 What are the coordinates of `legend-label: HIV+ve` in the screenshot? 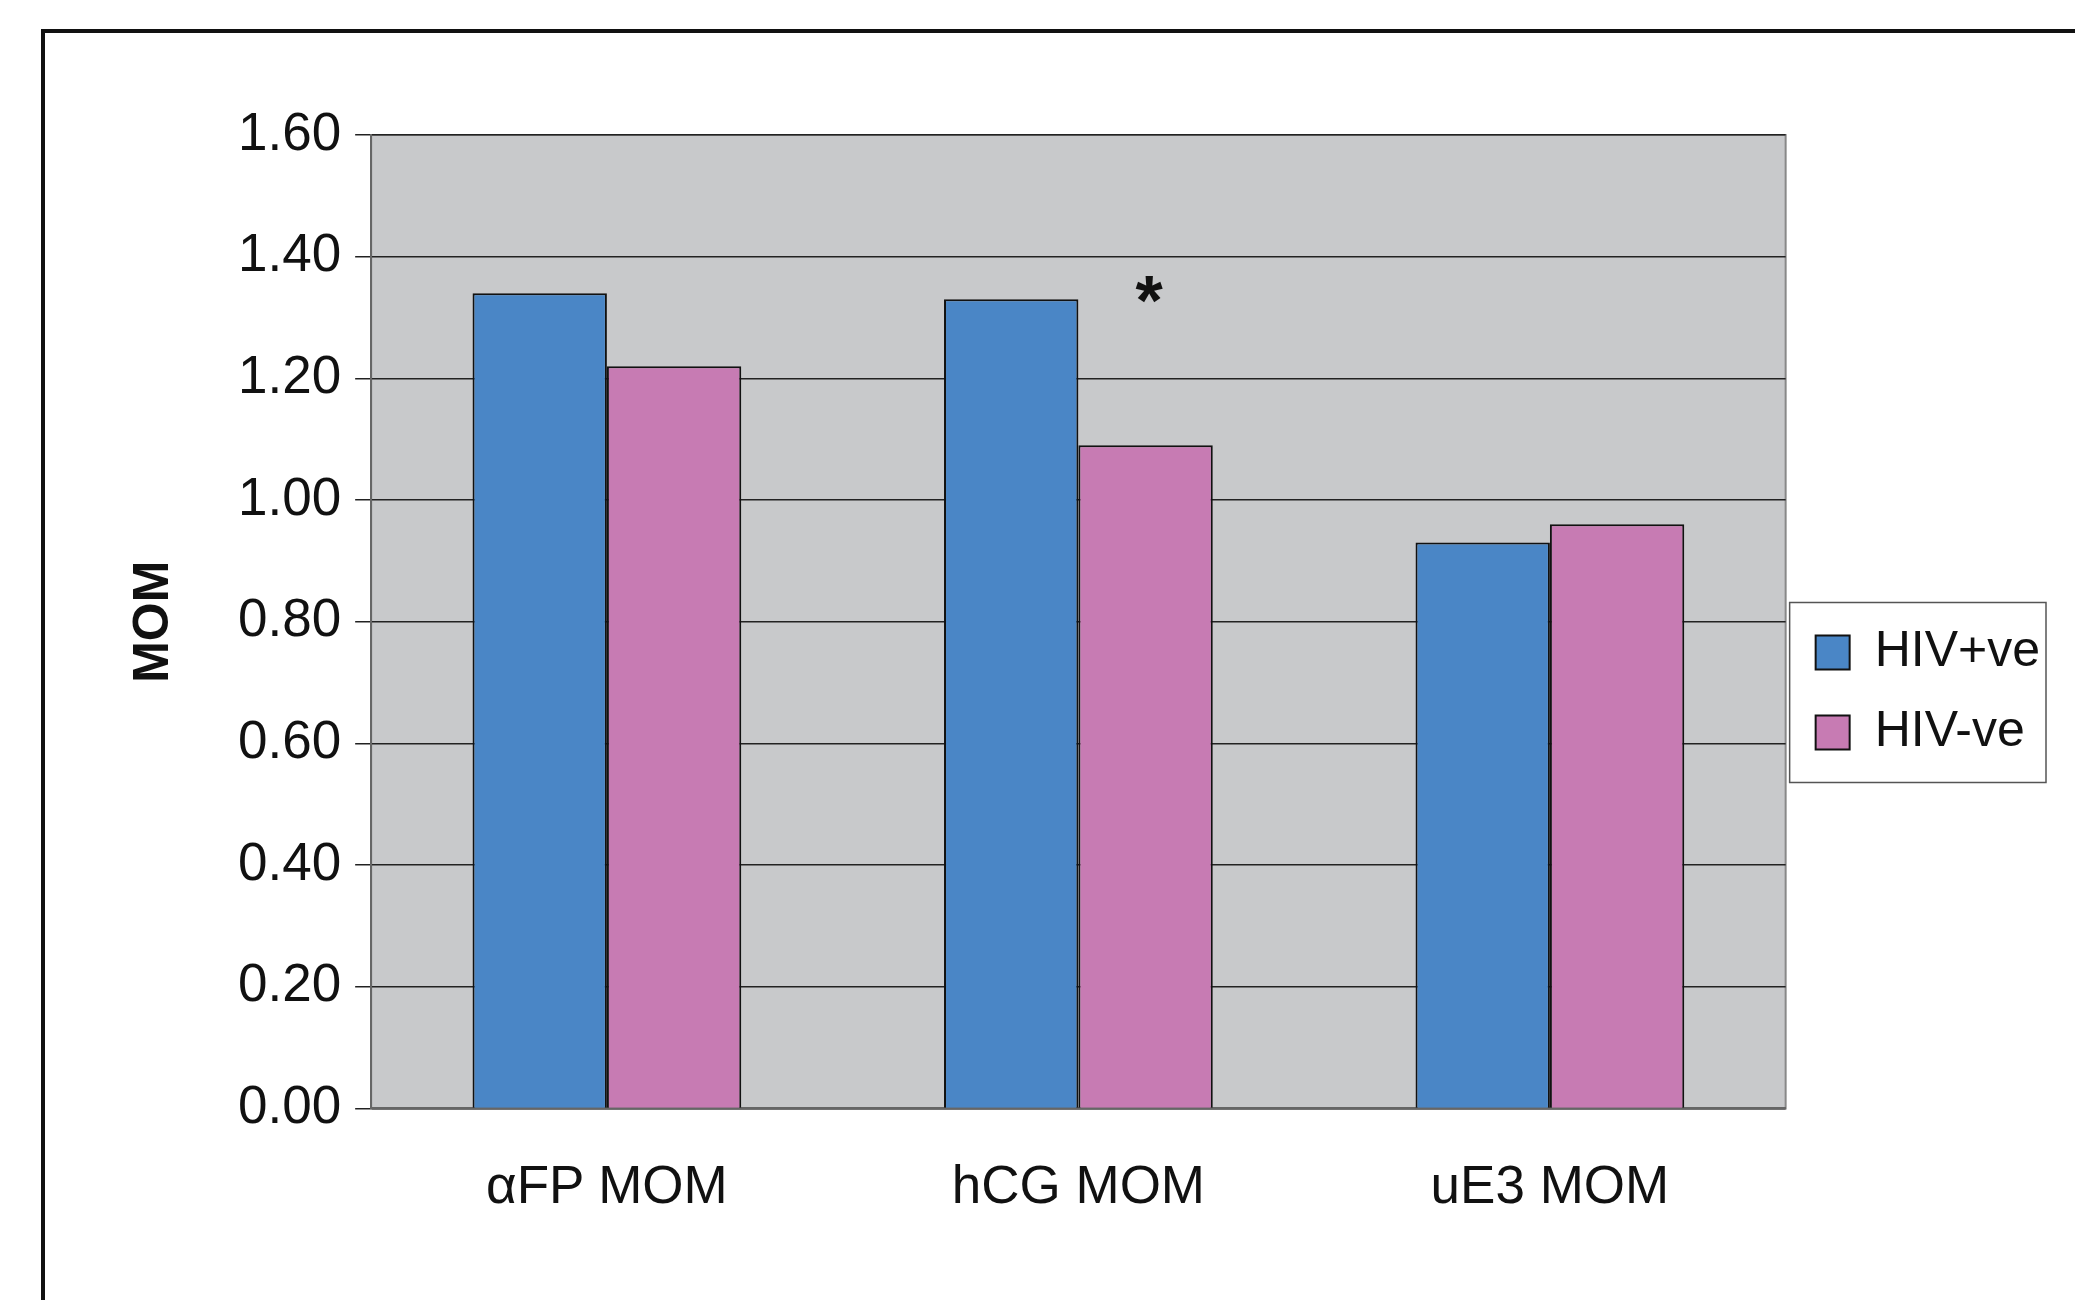 It's located at (1957, 649).